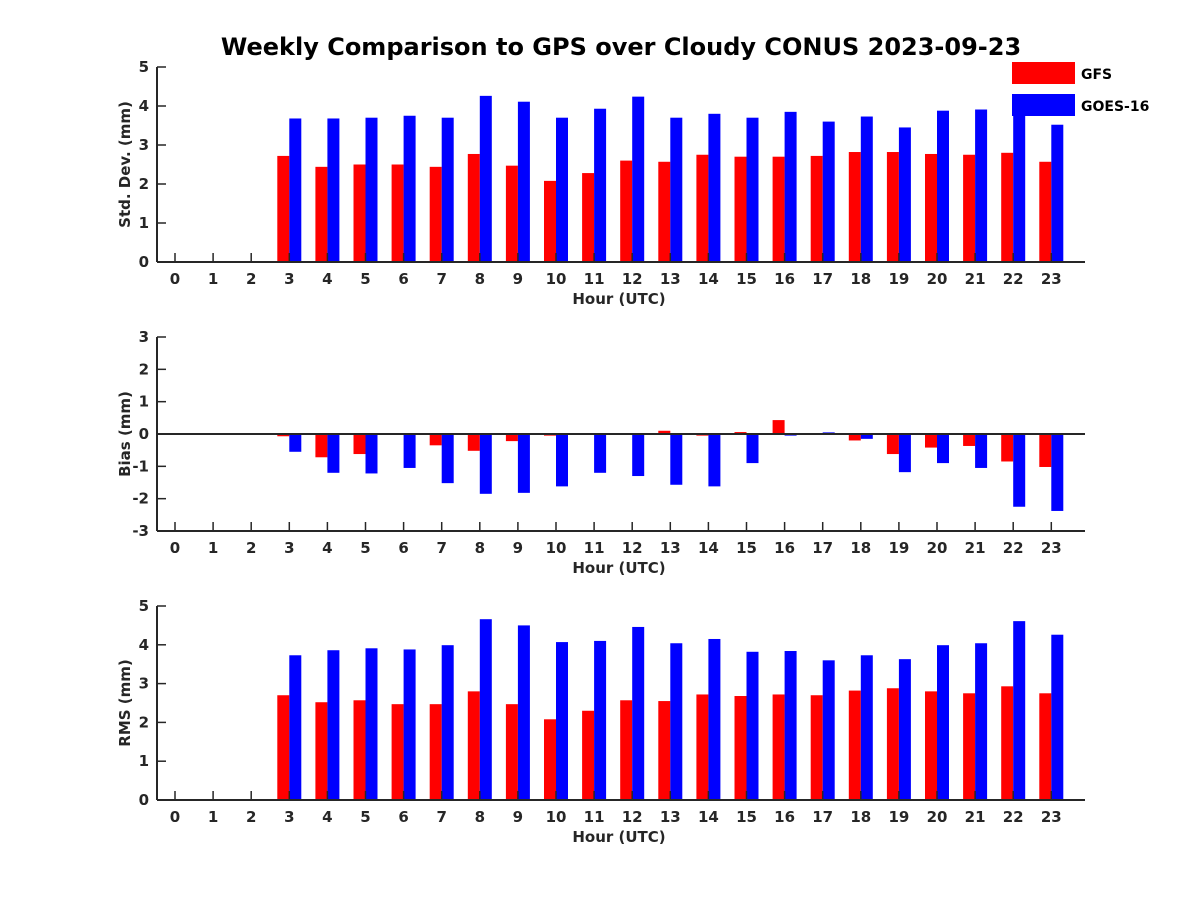 This screenshot has width=1200, height=900. Describe the element at coordinates (1043, 73) in the screenshot. I see `legend-swatch-gfs` at that location.